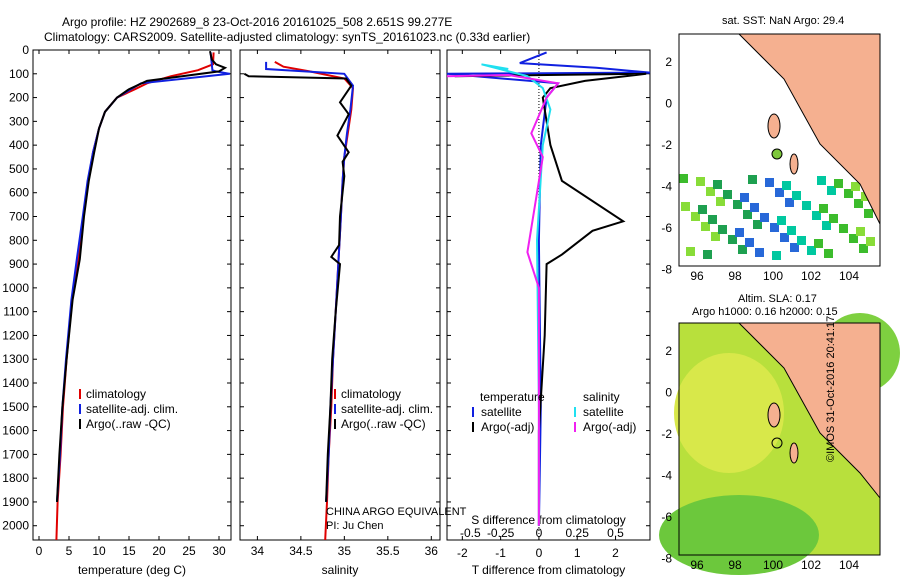  Describe the element at coordinates (773, 565) in the screenshot. I see `map-x-tick-label-sla: 100` at that location.